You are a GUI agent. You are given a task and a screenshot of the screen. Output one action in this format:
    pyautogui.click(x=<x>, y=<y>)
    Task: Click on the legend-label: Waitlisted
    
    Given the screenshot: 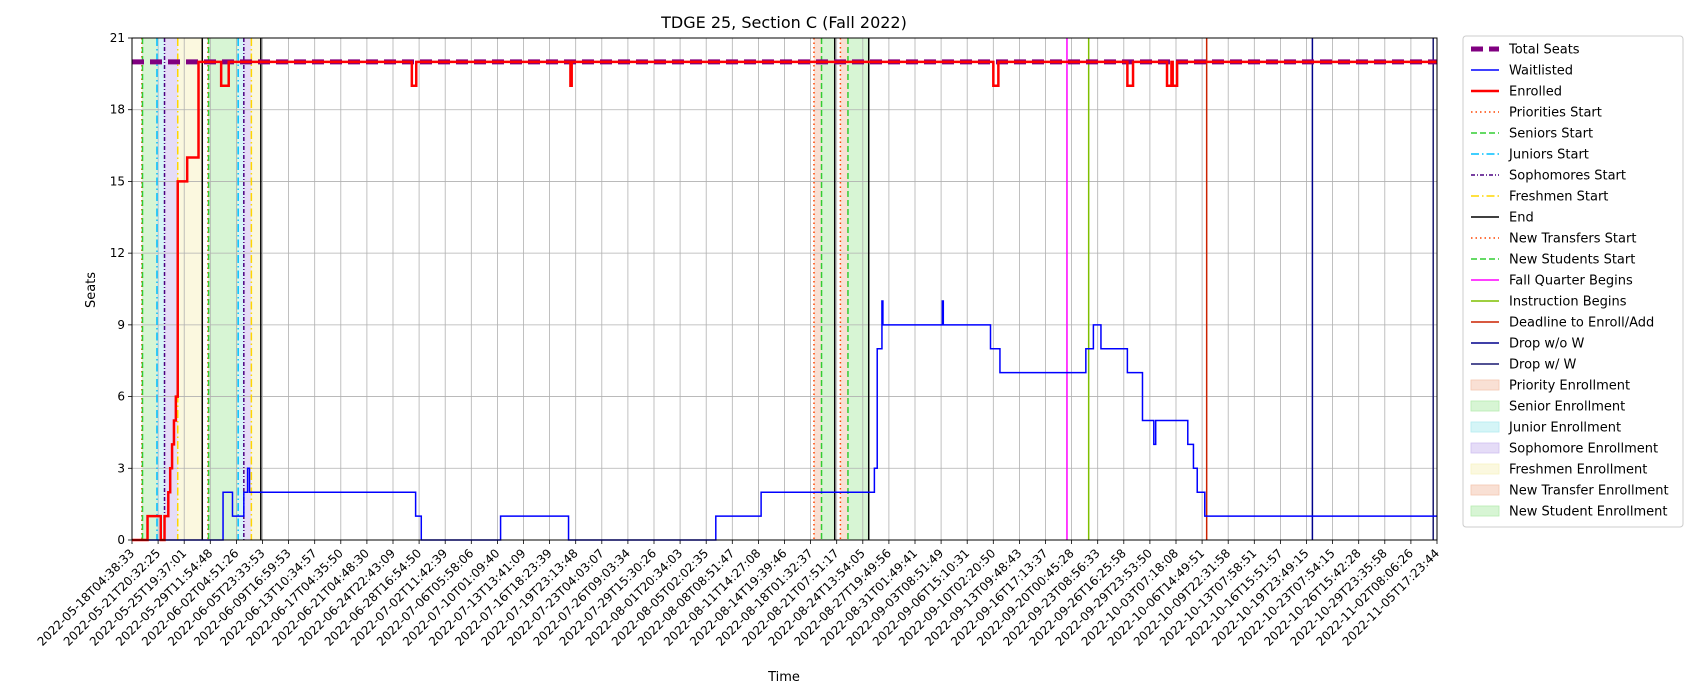 What is the action you would take?
    pyautogui.click(x=1541, y=71)
    